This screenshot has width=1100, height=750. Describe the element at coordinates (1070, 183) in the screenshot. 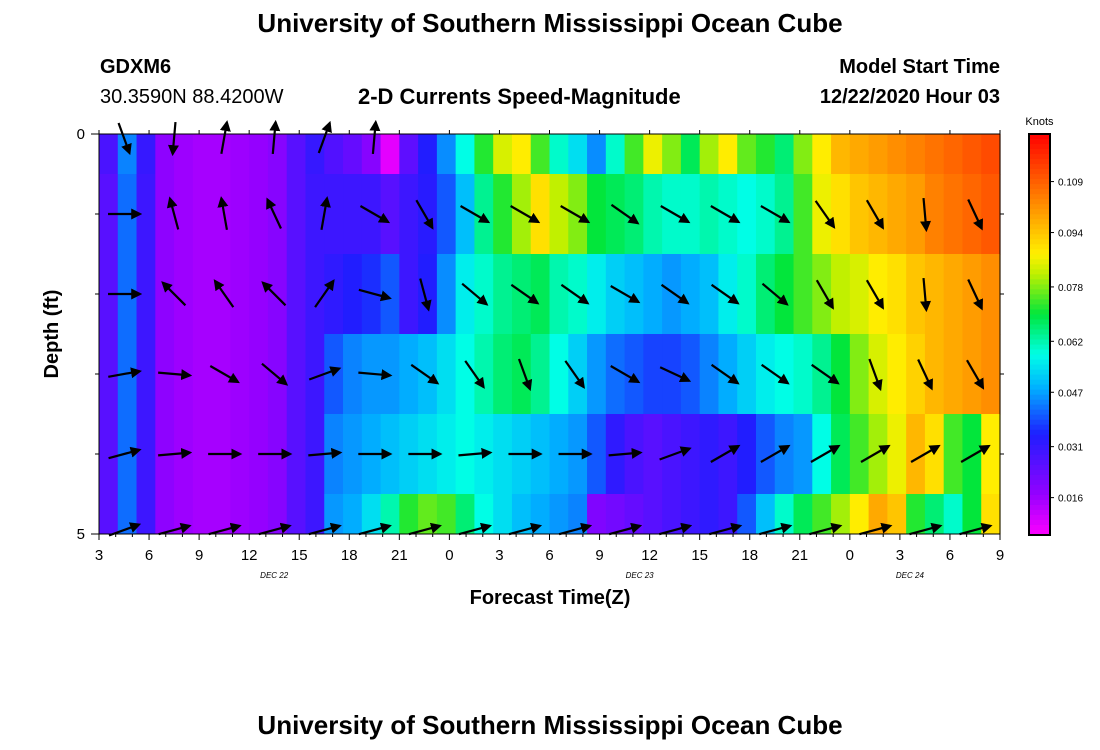

I see `colorbar-tick-label: 0.109` at that location.